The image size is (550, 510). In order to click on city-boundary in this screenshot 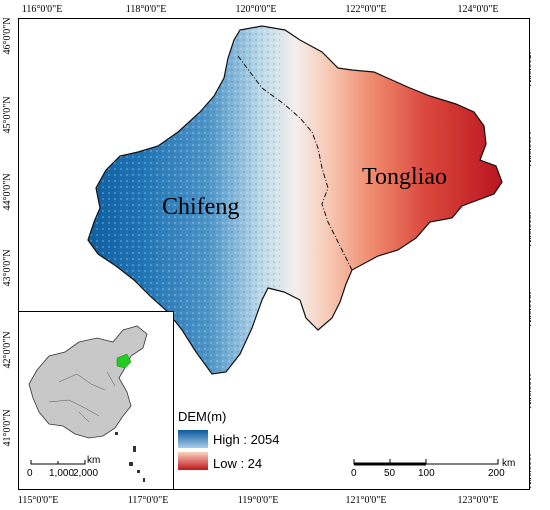, I will do `click(295, 163)`.